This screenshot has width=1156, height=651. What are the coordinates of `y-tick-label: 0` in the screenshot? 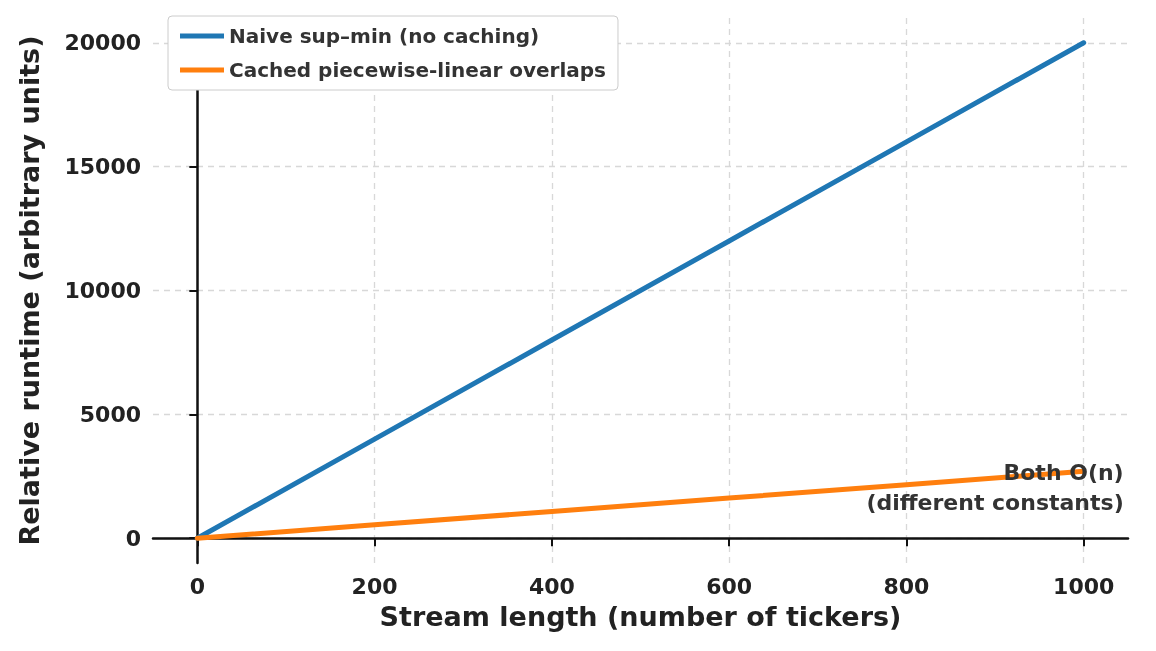 It's located at (133, 538).